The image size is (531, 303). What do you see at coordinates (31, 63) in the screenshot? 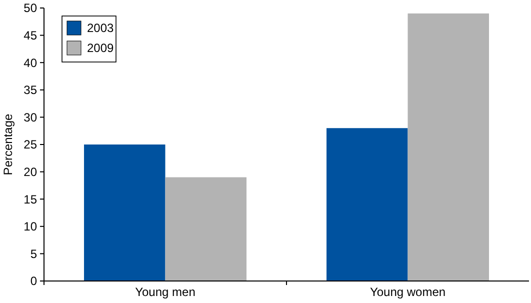
I see `y-tick-label: 40` at bounding box center [31, 63].